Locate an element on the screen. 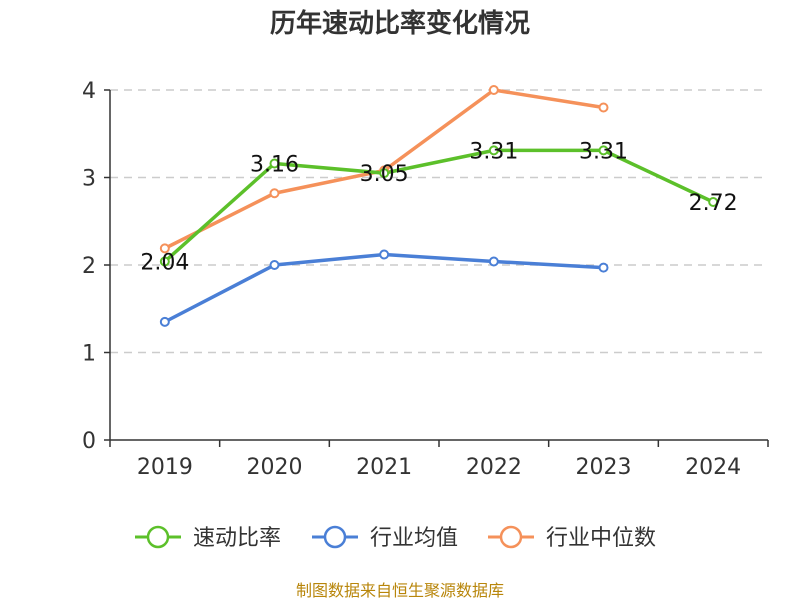  y-tick-label: 3 is located at coordinates (89, 179).